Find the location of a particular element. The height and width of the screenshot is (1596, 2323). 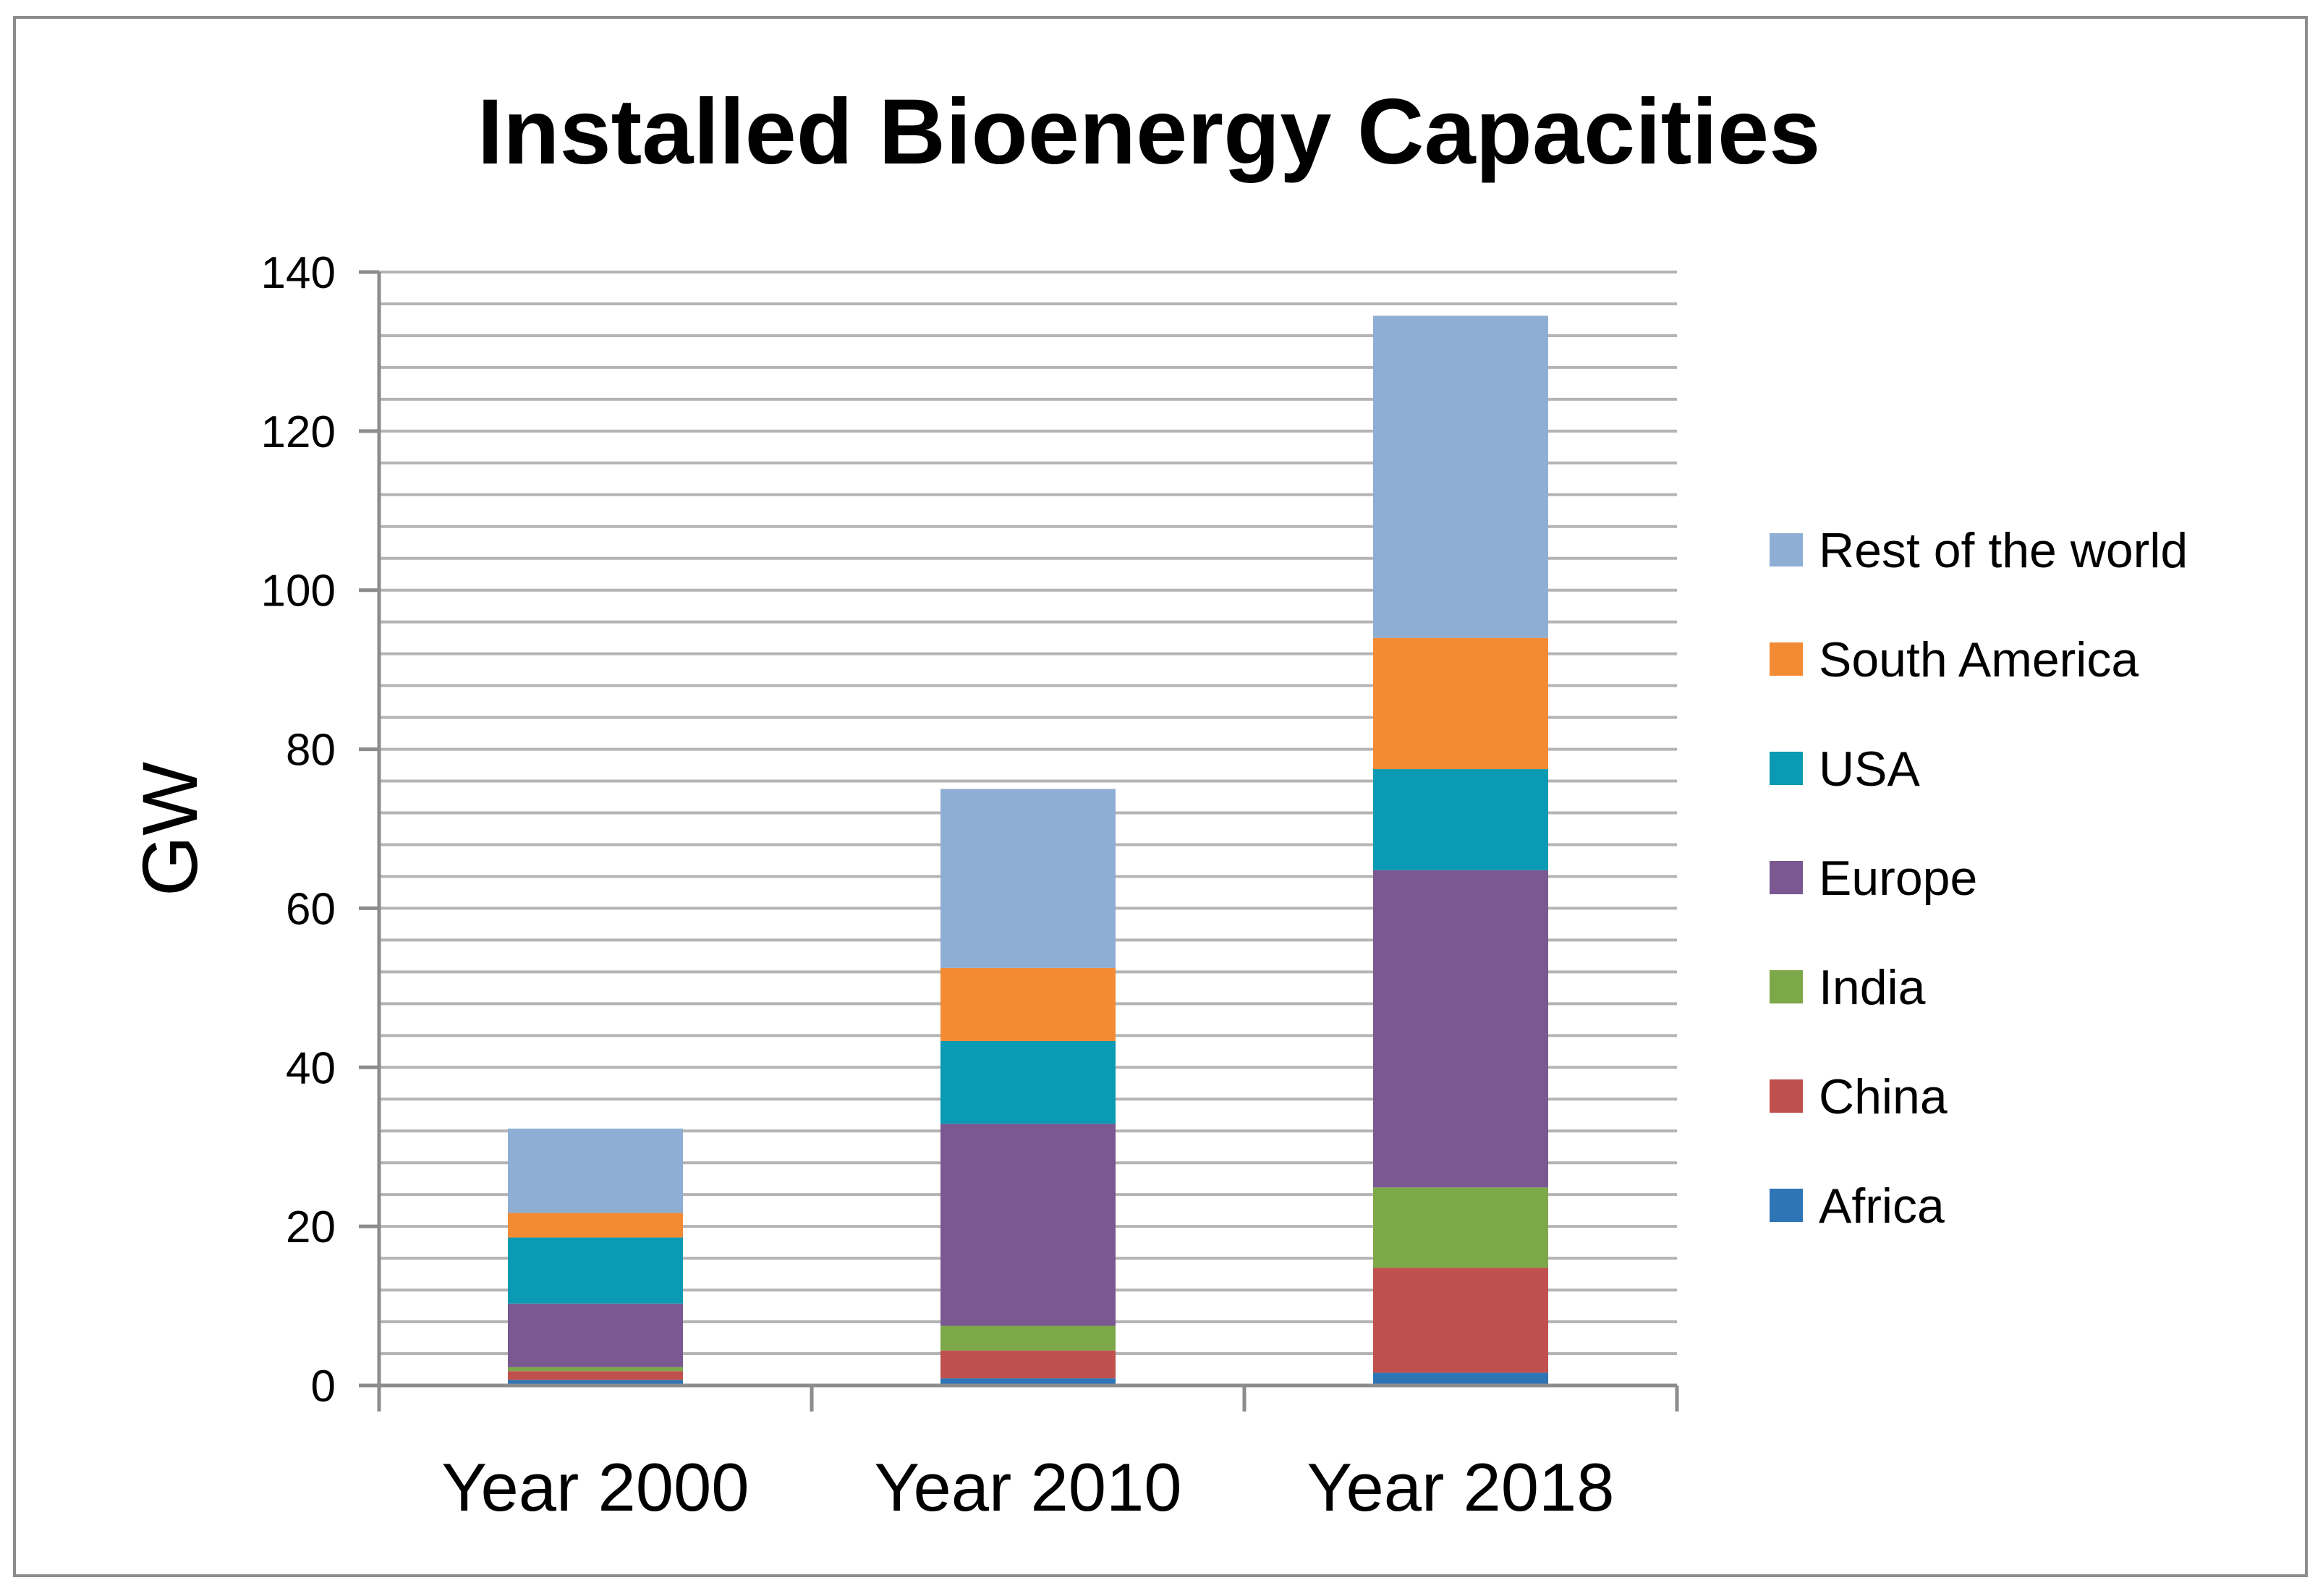

y-tick-label: 80 is located at coordinates (311, 751).